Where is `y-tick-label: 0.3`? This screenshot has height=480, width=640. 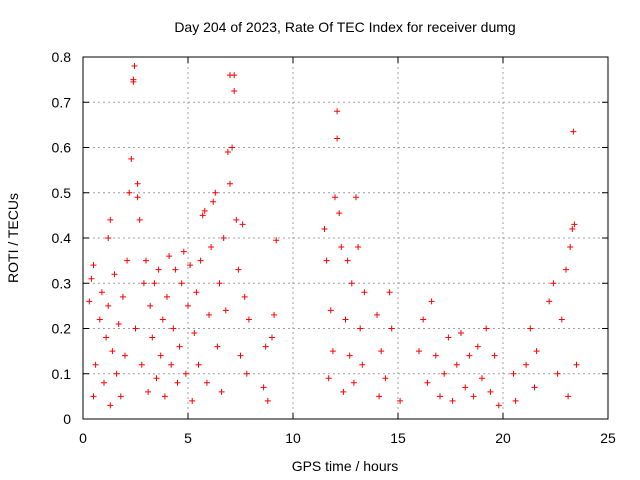
y-tick-label: 0.3 is located at coordinates (62, 283).